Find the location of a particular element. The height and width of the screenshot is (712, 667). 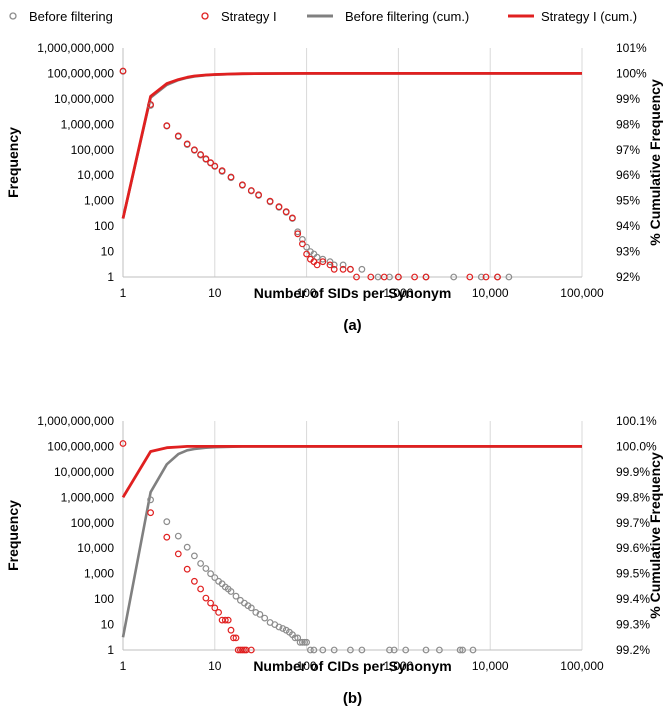

x-tick-label: 1,000 is located at coordinates (398, 293).